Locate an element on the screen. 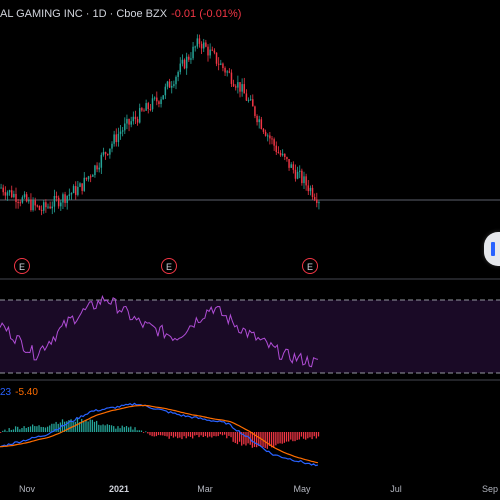 This screenshot has width=500, height=500. x-axis-label: Mar is located at coordinates (205, 489).